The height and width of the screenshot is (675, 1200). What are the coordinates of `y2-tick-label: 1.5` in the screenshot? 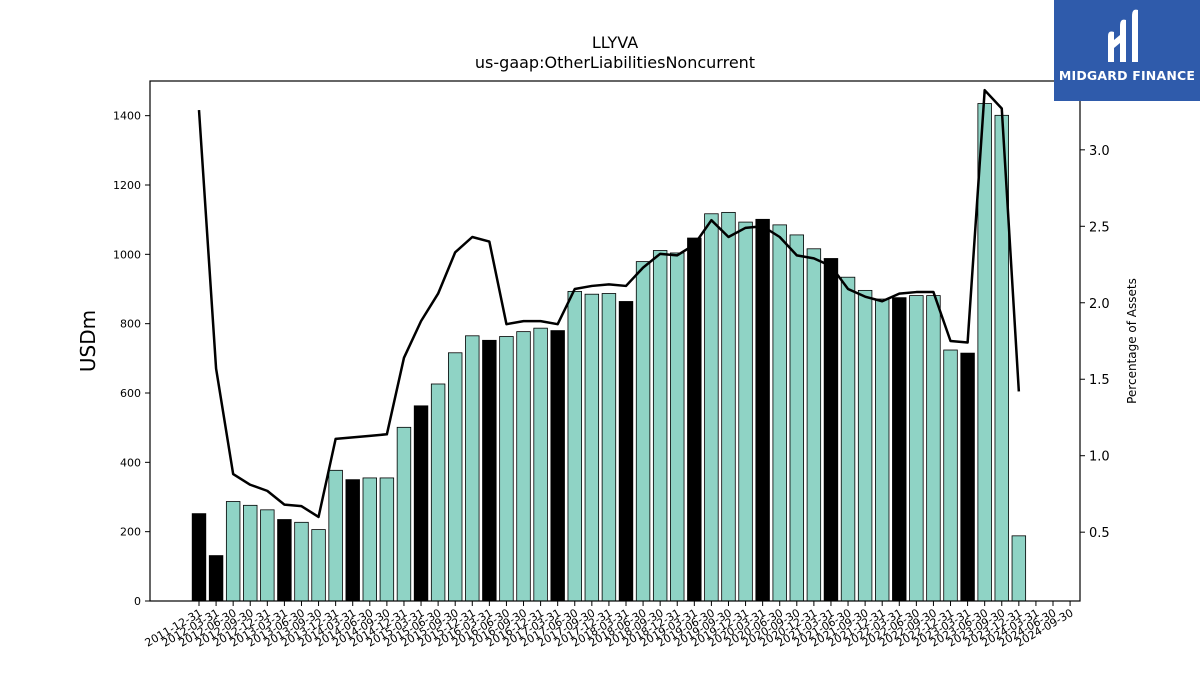 It's located at (1099, 380).